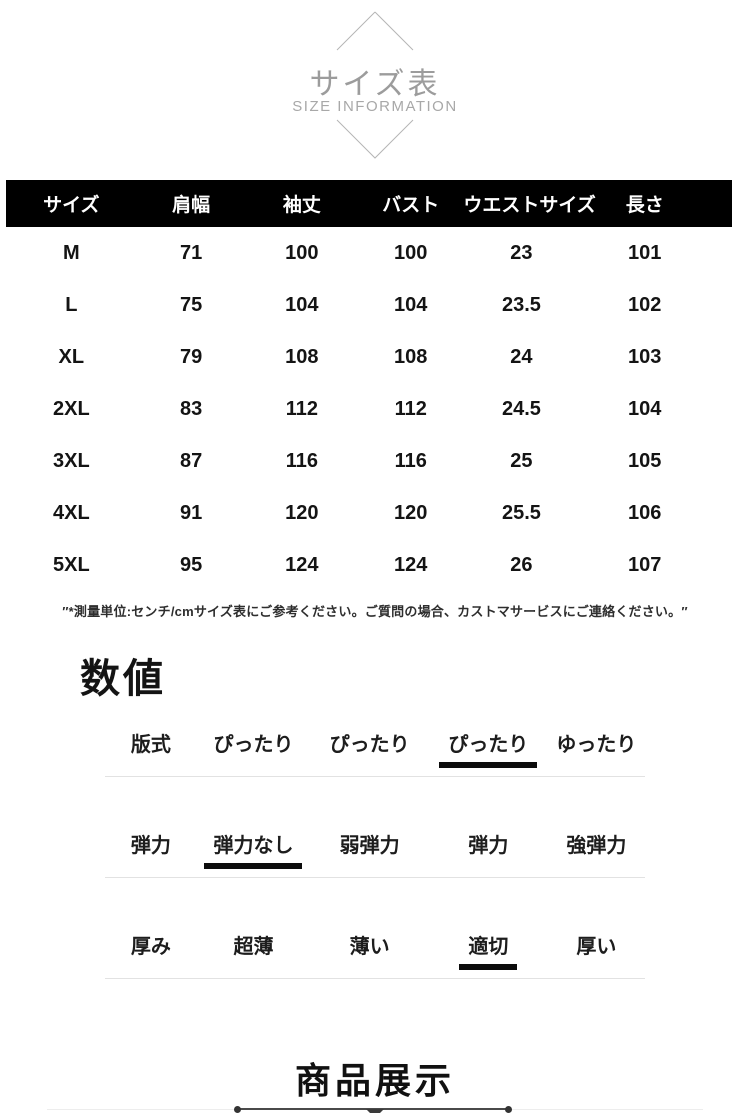  What do you see at coordinates (191, 205) in the screenshot?
I see `table-header-cell: 肩幅` at bounding box center [191, 205].